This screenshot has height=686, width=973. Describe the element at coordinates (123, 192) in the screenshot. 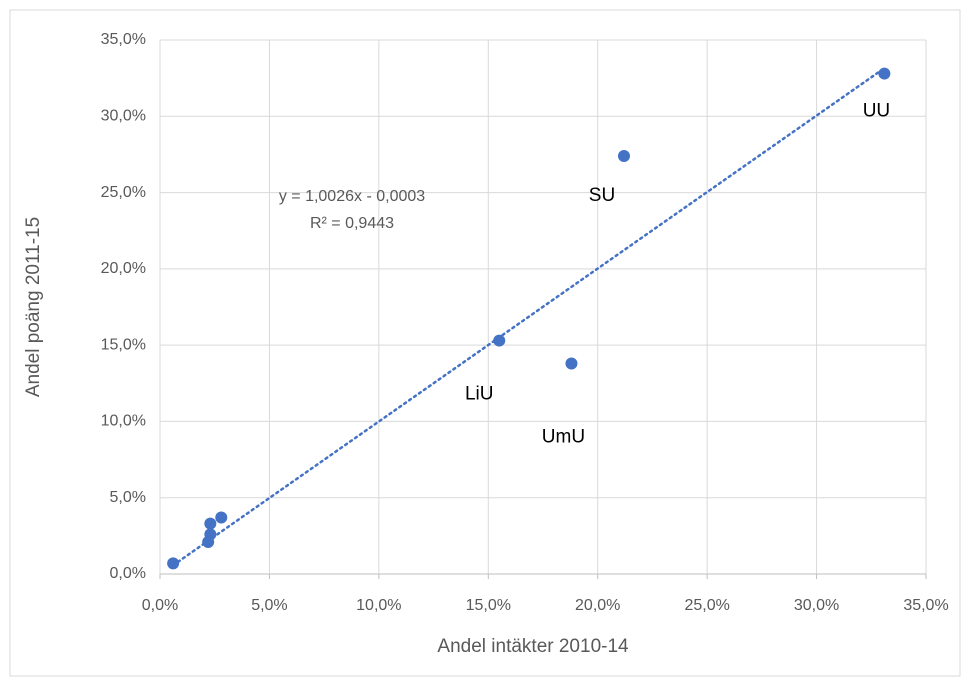

I see `y-tick-label: 25,0%` at that location.